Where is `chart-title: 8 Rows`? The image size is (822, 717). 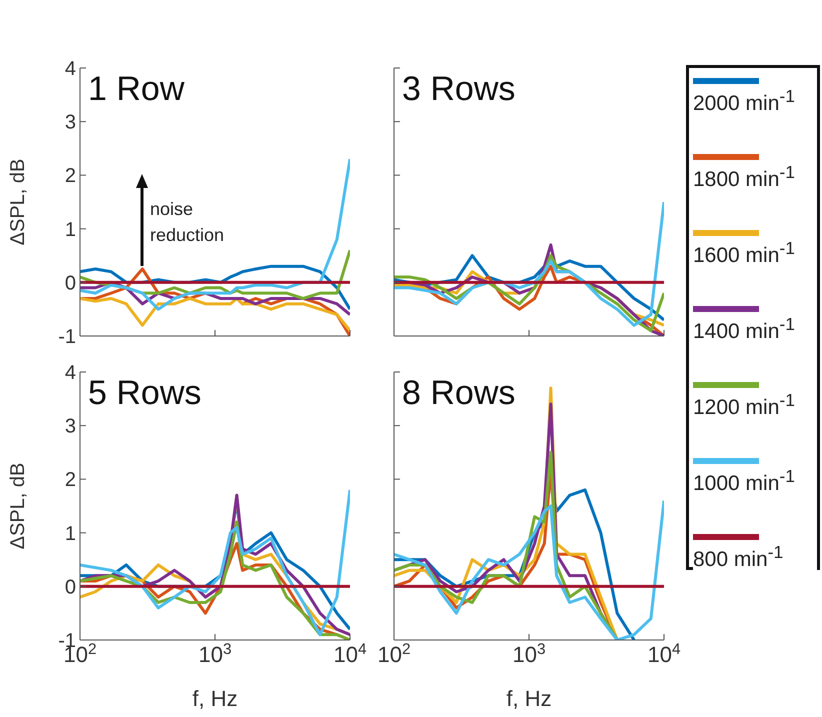
chart-title: 8 Rows is located at coordinates (459, 393).